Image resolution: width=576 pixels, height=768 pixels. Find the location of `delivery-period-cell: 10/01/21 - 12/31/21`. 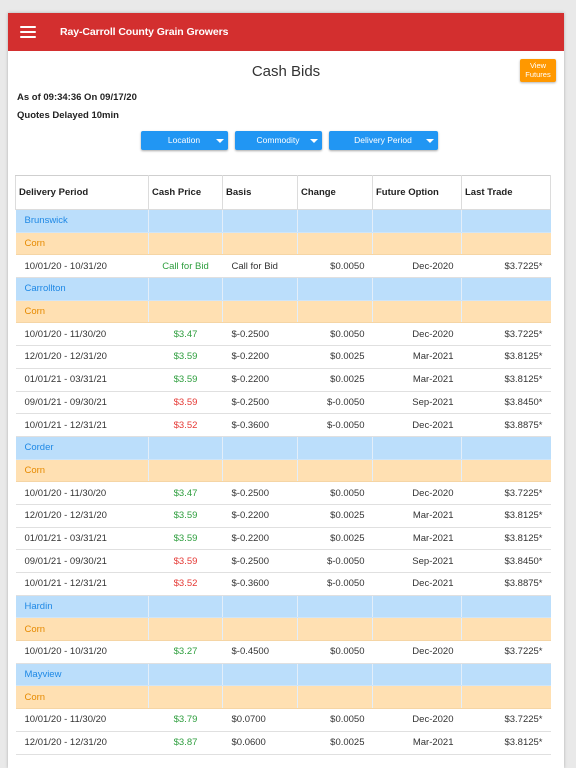

delivery-period-cell: 10/01/21 - 12/31/21 is located at coordinates (82, 425).